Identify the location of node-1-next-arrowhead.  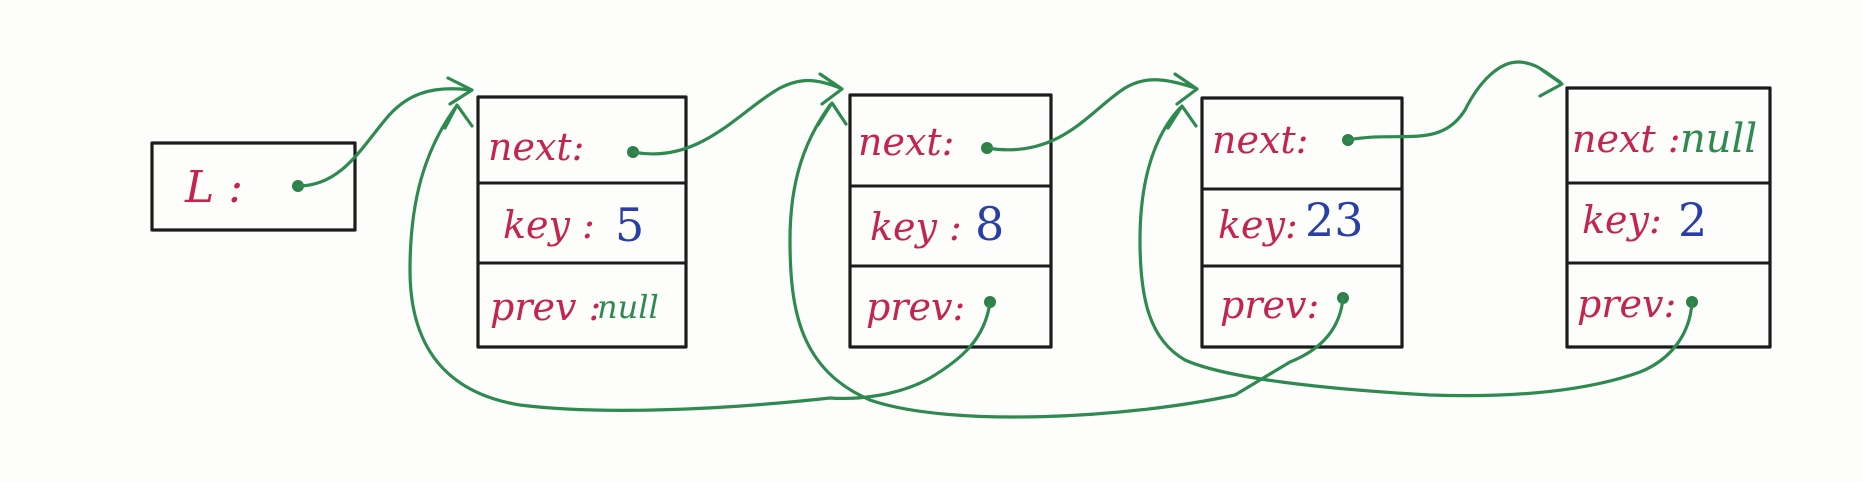
(831, 89).